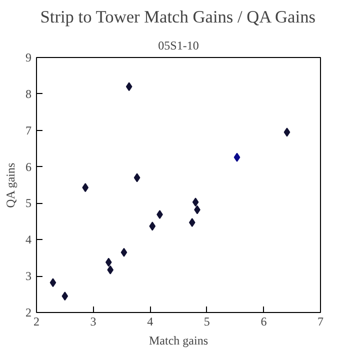  I want to click on y-tick-label: 4, so click(29, 239).